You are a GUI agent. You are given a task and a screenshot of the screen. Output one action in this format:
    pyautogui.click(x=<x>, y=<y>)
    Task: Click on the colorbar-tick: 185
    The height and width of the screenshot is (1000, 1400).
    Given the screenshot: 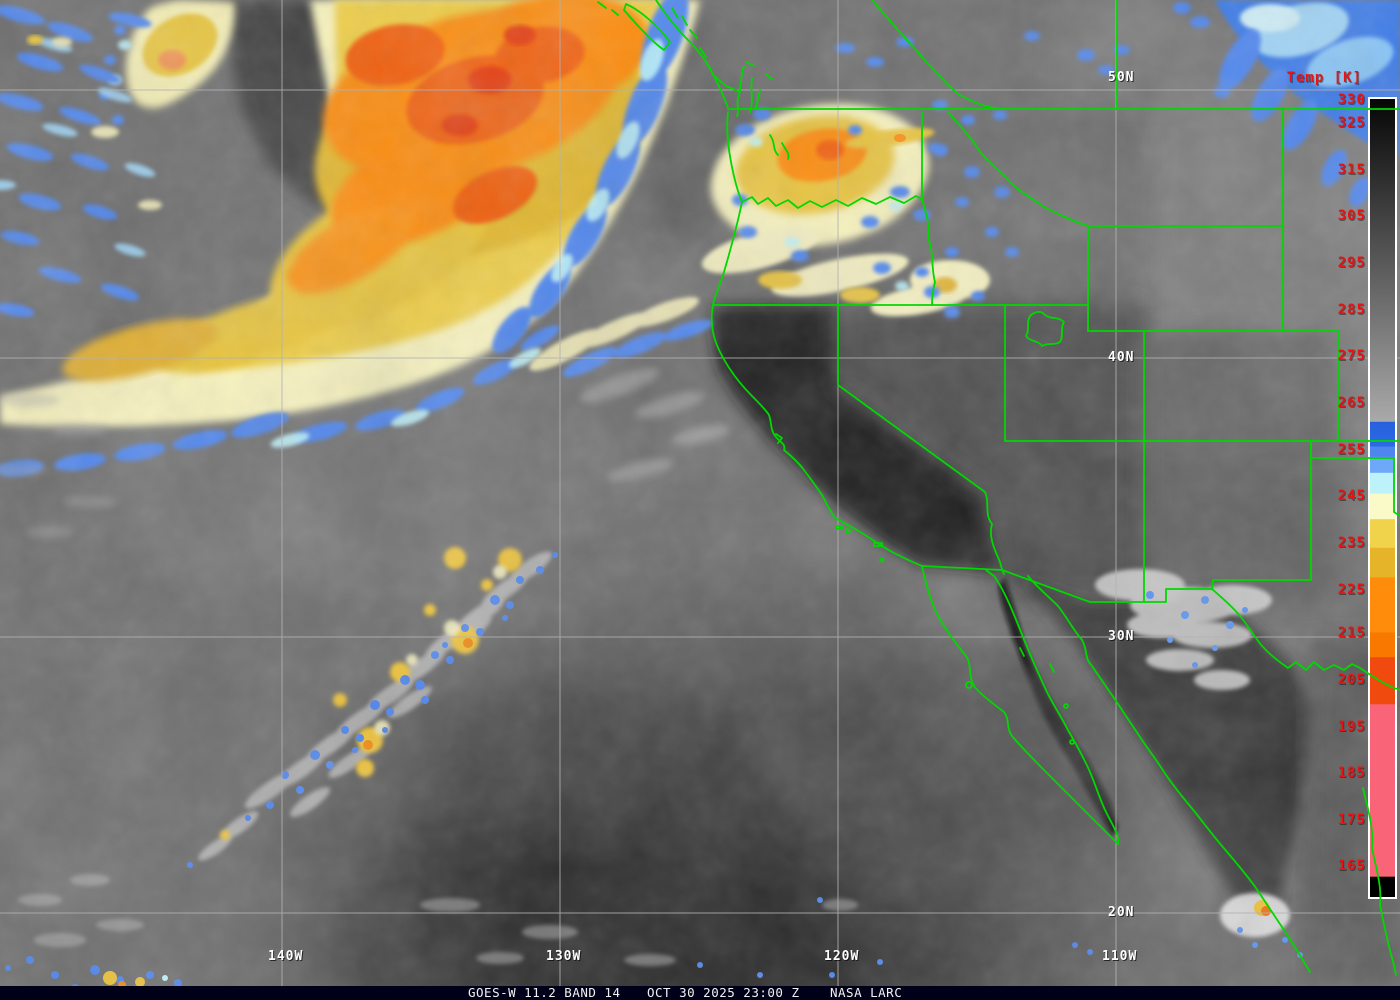 What is the action you would take?
    pyautogui.click(x=1351, y=773)
    